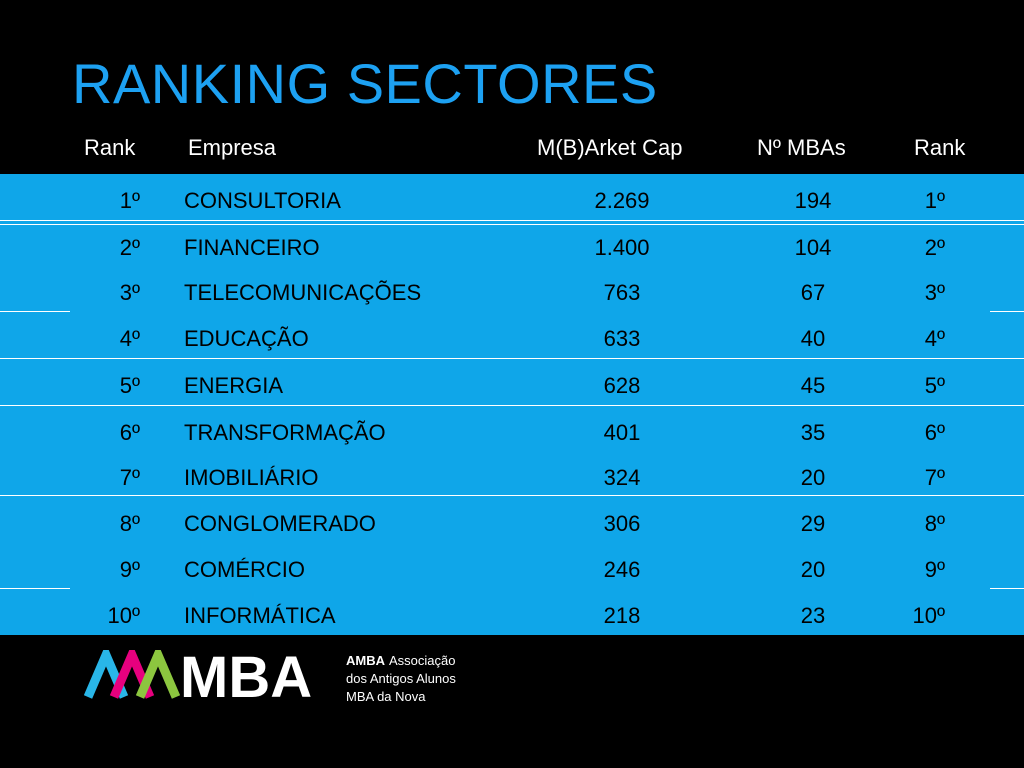 This screenshot has width=1024, height=768. What do you see at coordinates (622, 432) in the screenshot?
I see `cell-market-cap: 401` at bounding box center [622, 432].